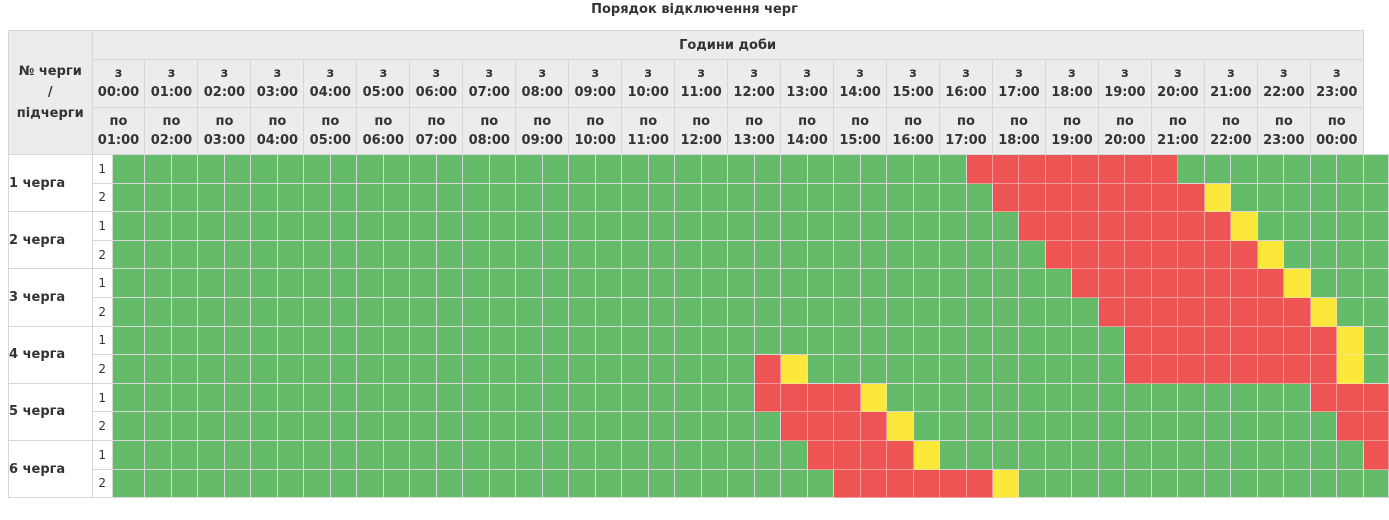  What do you see at coordinates (807, 131) in the screenshot?
I see `to-hour-header: по 14:00` at bounding box center [807, 131].